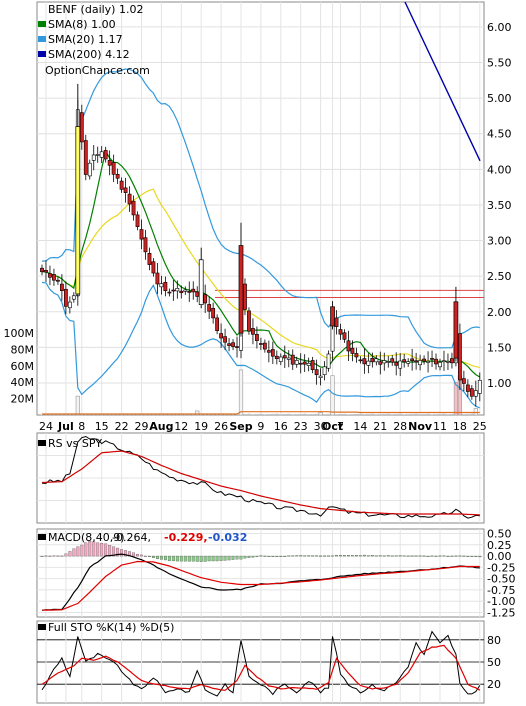 Image resolution: width=526 pixels, height=706 pixels. Describe the element at coordinates (77, 405) in the screenshot. I see `volume-spike` at that location.